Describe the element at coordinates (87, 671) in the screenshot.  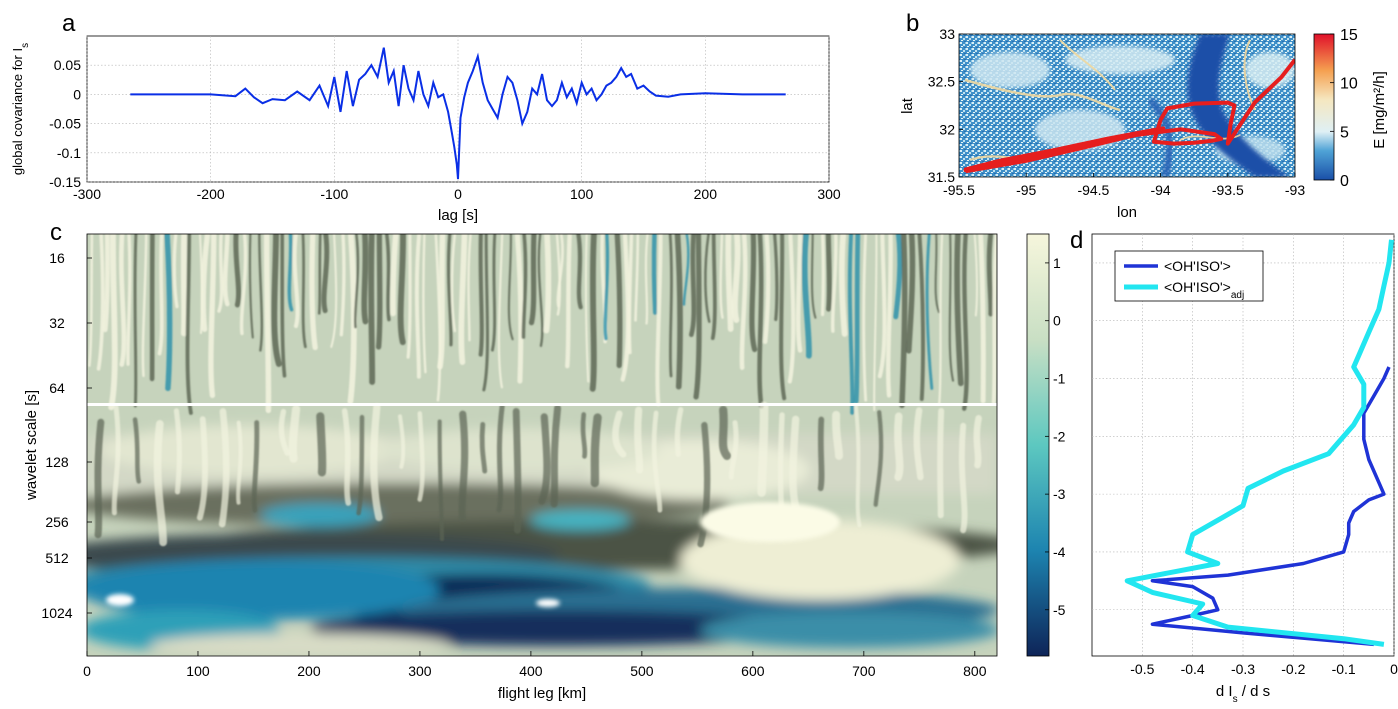
I see `c-x-tick-label: 0` at that location.